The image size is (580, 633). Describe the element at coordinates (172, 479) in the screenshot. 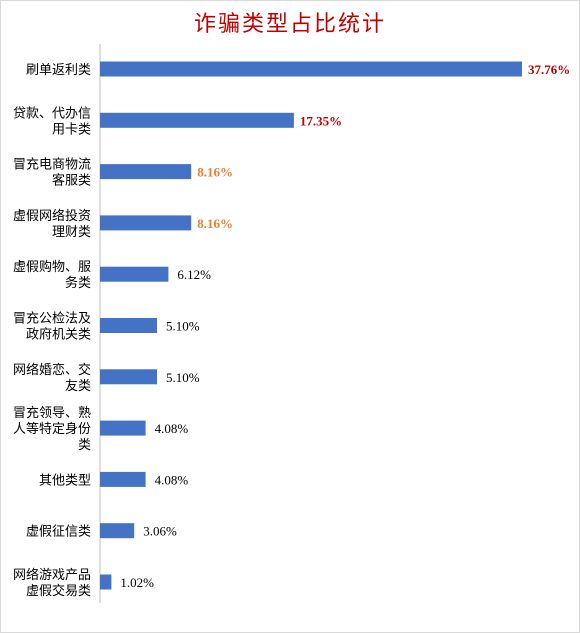

I see `data-label-9: 4.08%` at that location.